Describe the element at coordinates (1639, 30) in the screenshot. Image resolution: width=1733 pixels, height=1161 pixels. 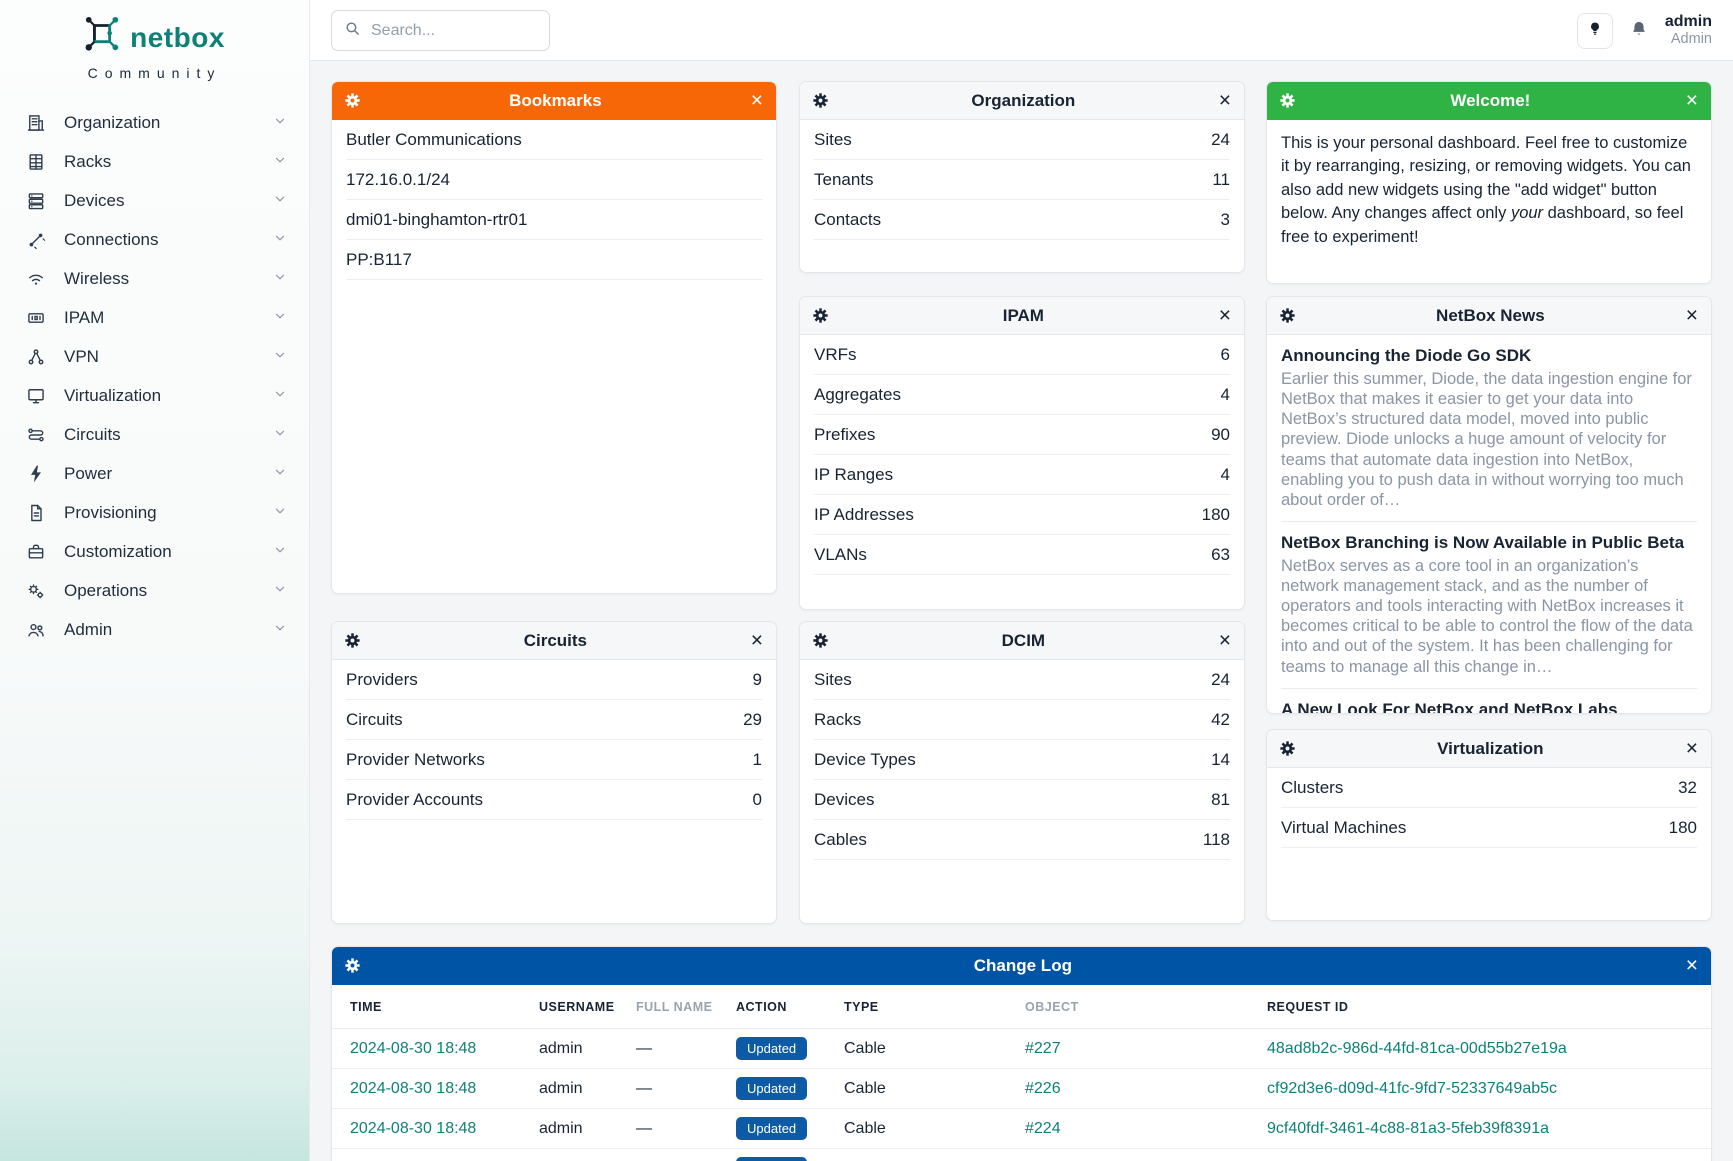
I see `notifications-button` at that location.